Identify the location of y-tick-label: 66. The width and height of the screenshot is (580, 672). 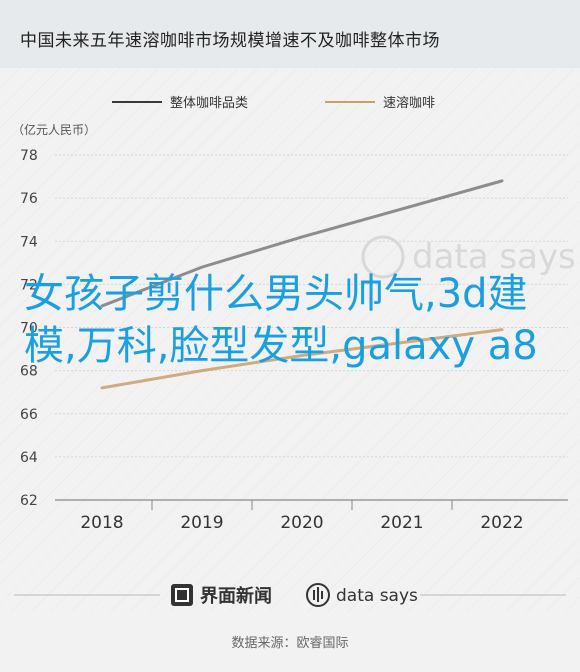
(29, 415).